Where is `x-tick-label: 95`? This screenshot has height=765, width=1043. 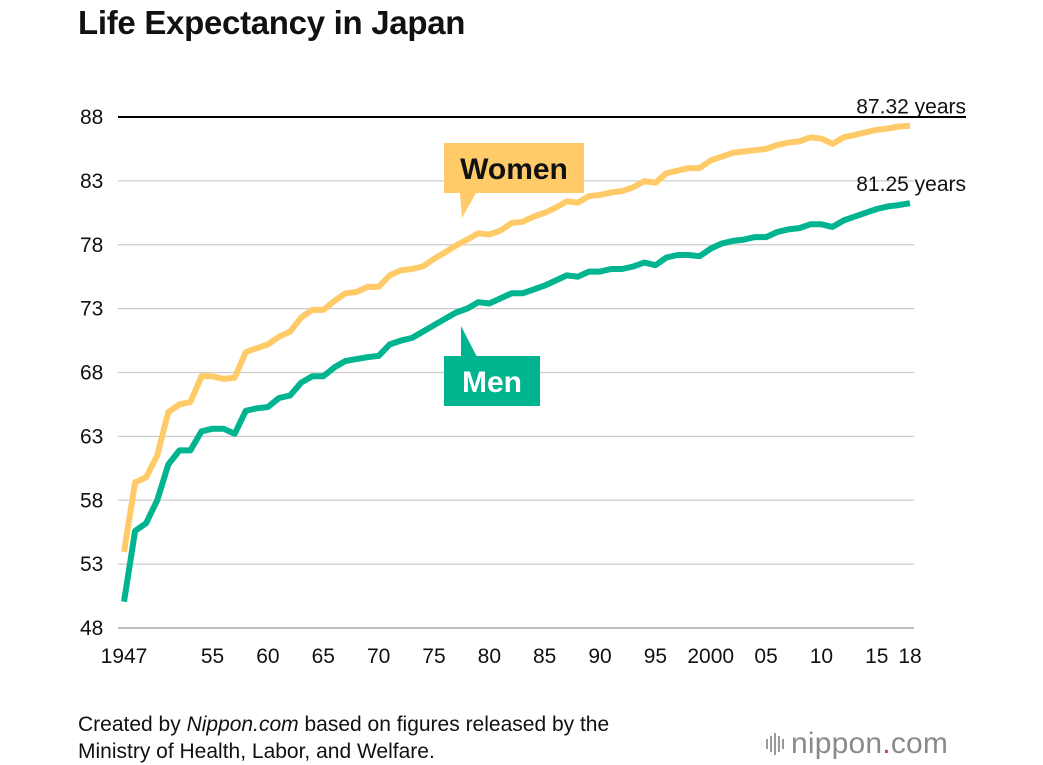 x-tick-label: 95 is located at coordinates (655, 656).